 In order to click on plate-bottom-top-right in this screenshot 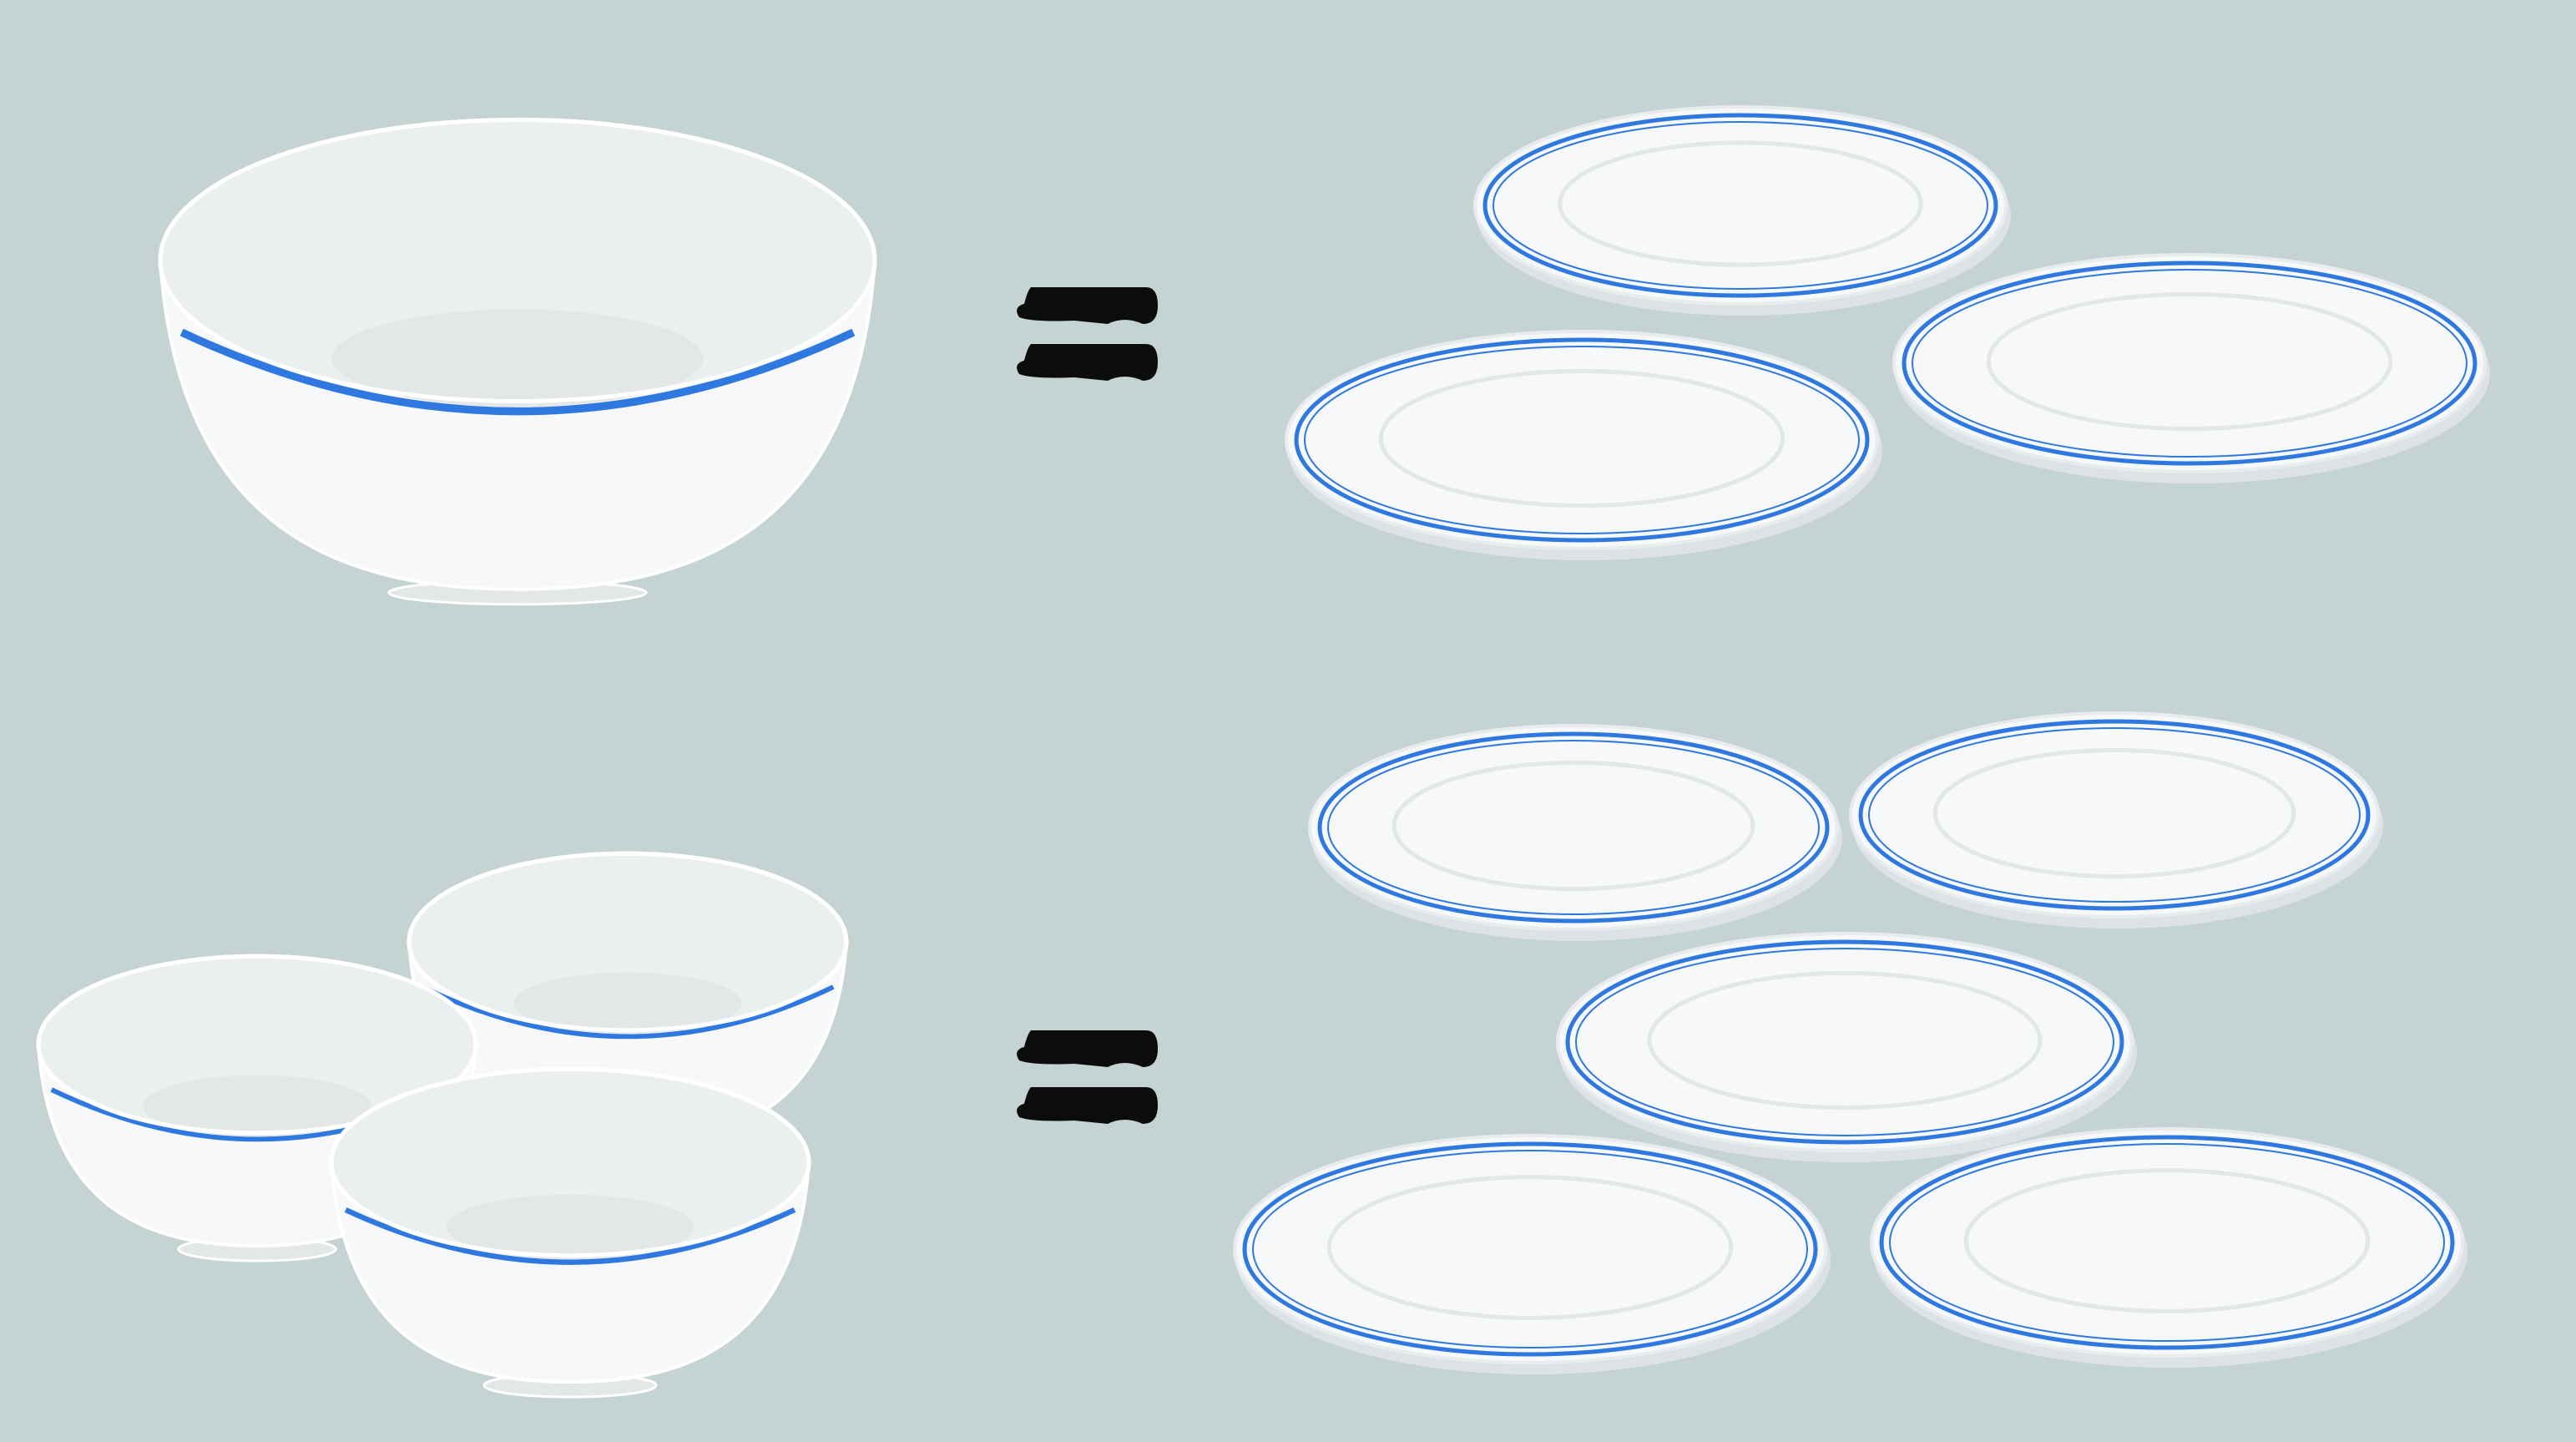, I will do `click(2116, 819)`.